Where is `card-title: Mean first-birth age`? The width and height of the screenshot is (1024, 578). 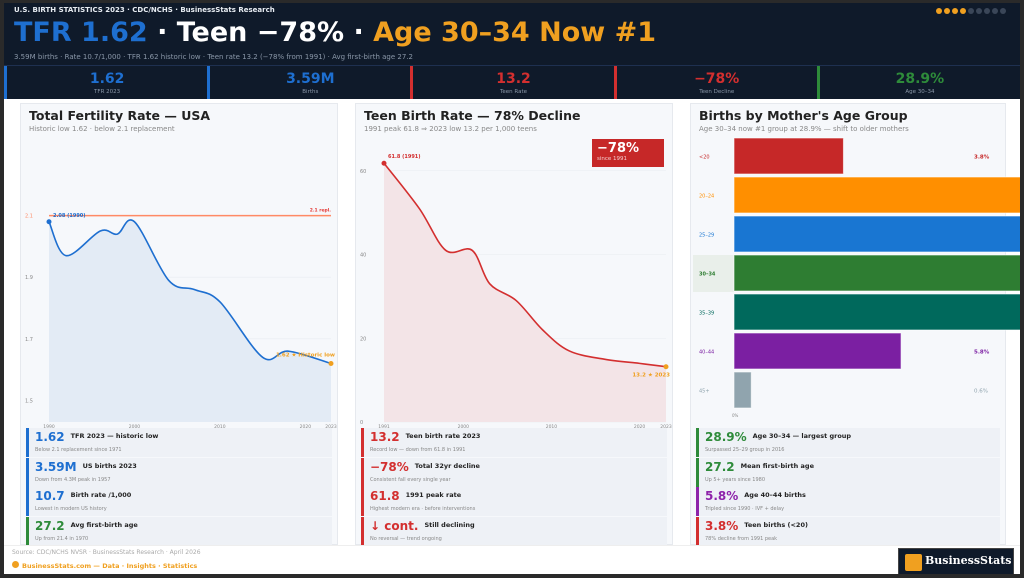 card-title: Mean first-birth age is located at coordinates (777, 465).